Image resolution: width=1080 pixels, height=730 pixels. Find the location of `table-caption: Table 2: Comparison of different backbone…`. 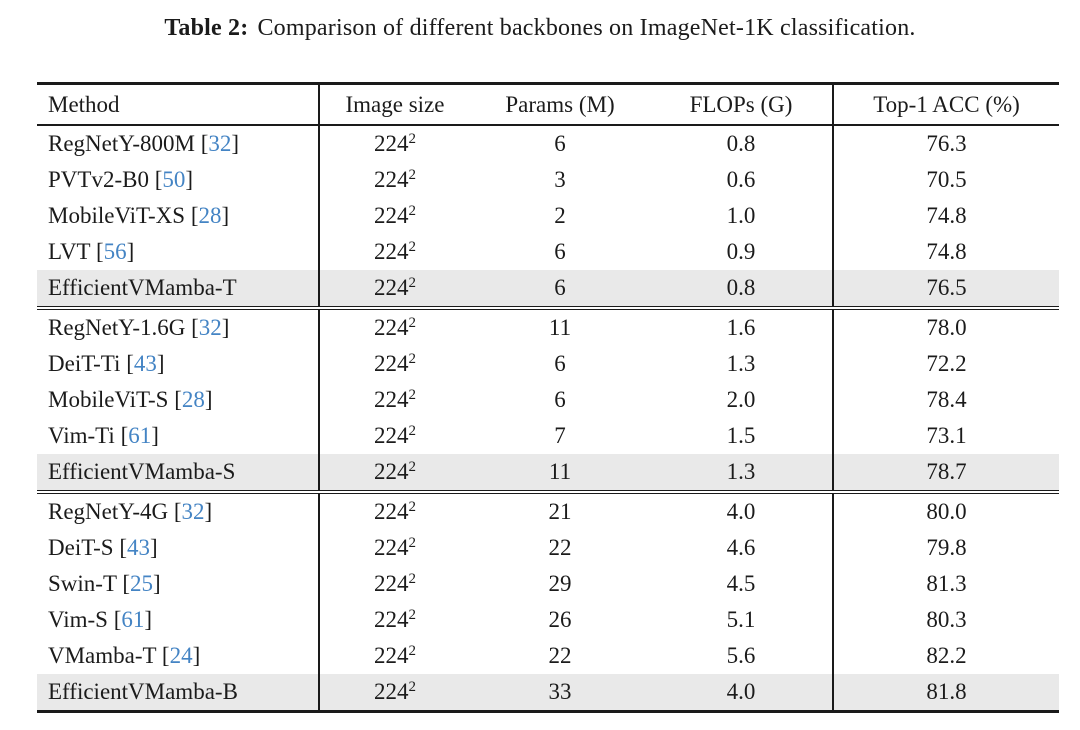

table-caption: Table 2: Comparison of different backbone… is located at coordinates (540, 28).